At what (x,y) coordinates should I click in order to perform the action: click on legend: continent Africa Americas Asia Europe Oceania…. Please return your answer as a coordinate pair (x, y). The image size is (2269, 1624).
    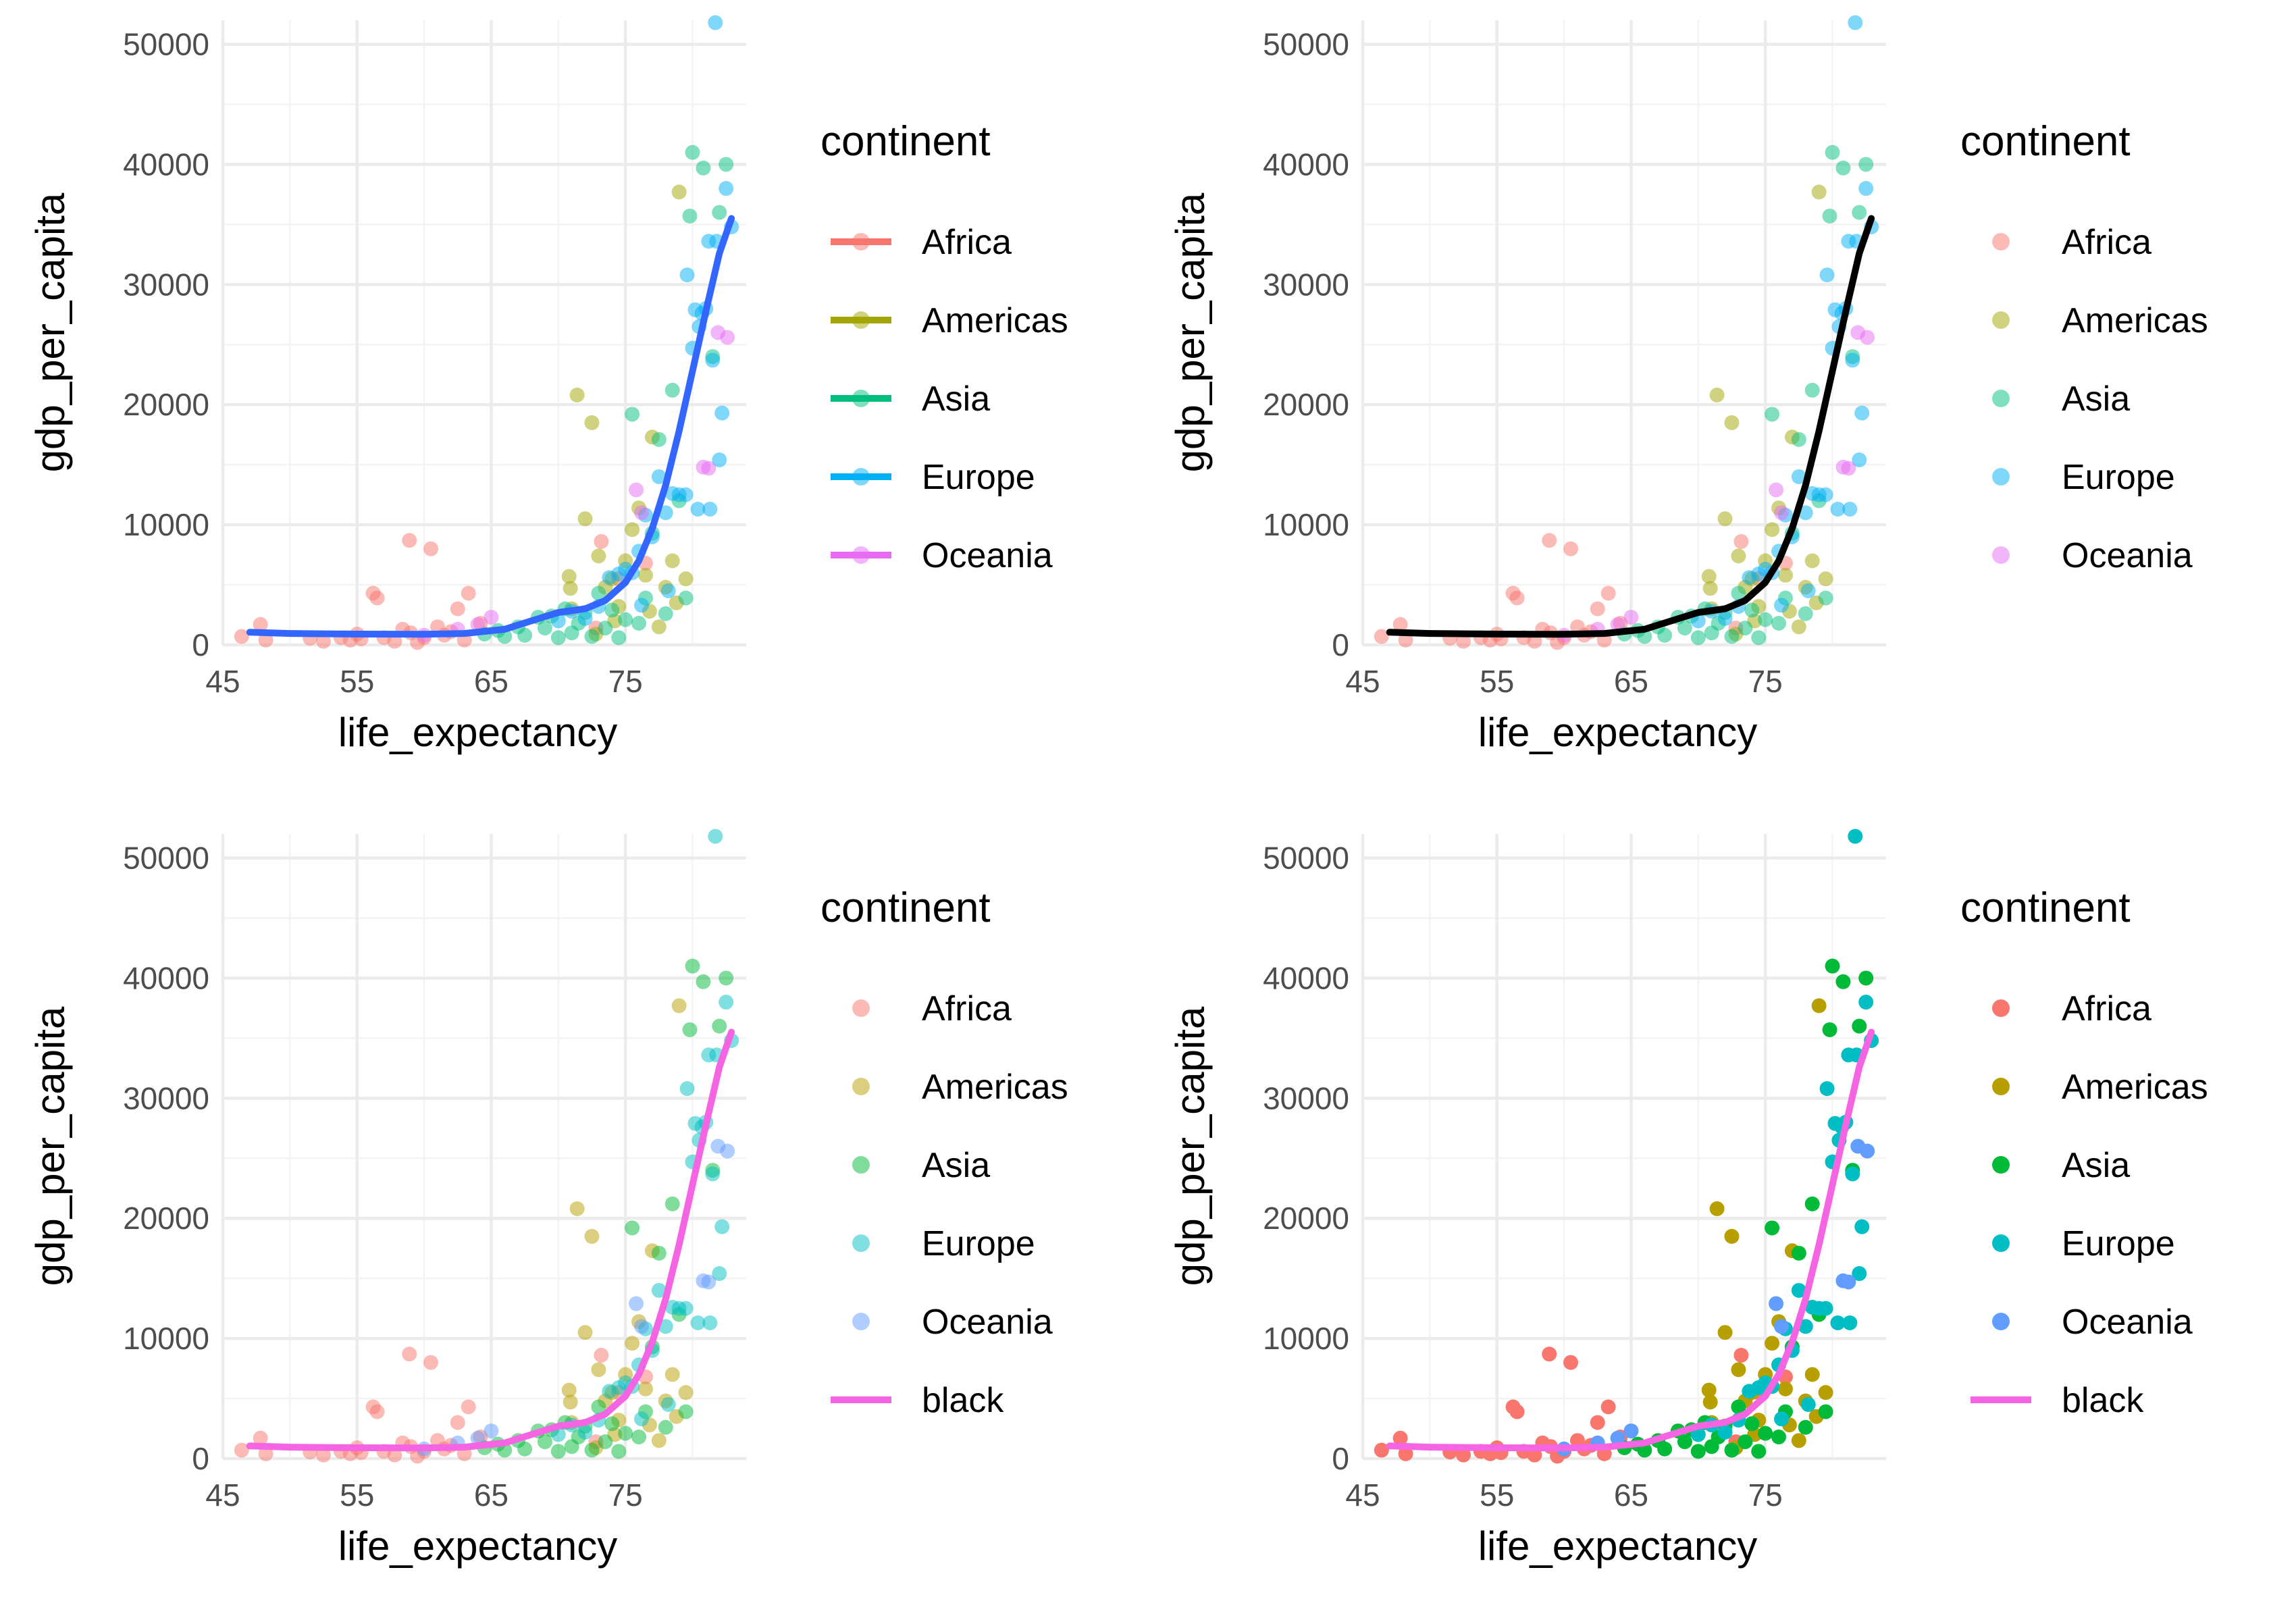
    Looking at the image, I should click on (2084, 1153).